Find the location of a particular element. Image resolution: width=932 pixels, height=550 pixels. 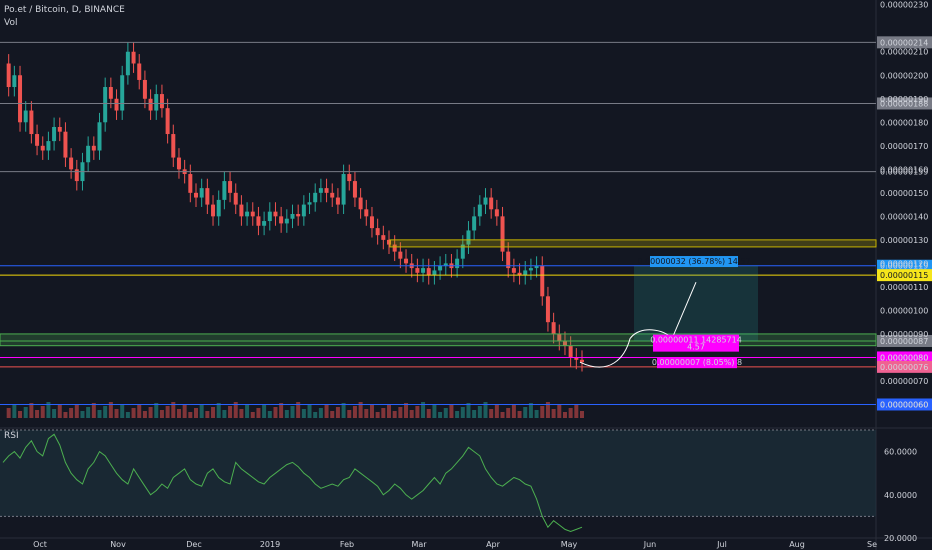

level-label: 0.00000115 is located at coordinates (904, 275).